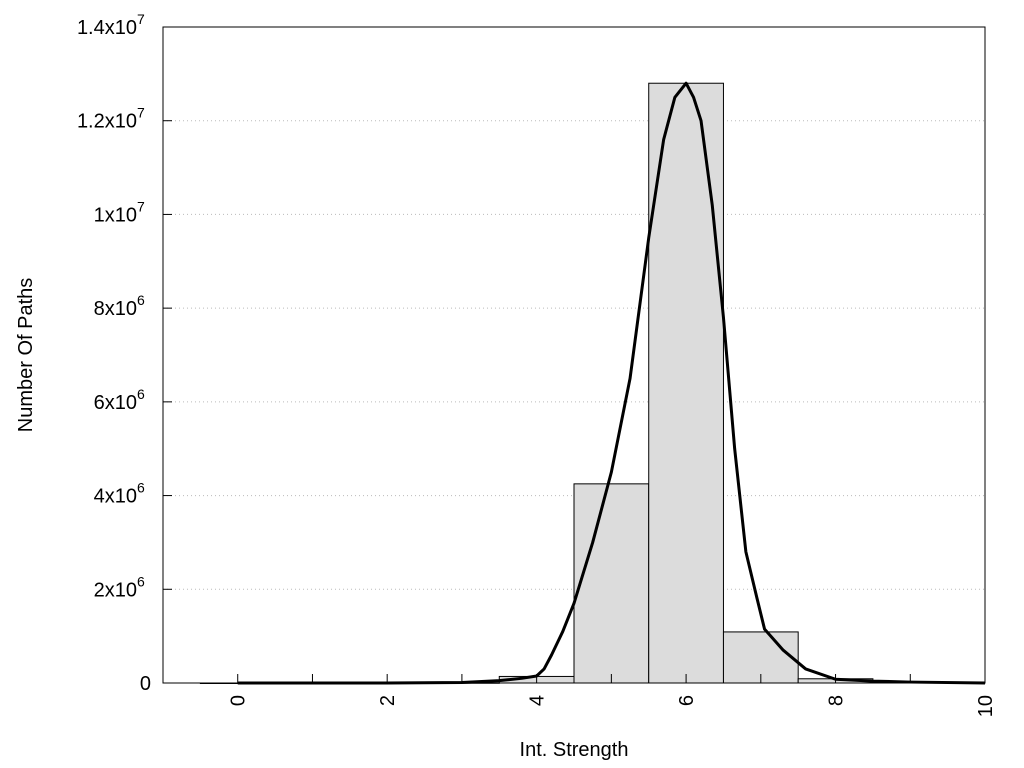 Image resolution: width=1024 pixels, height=768 pixels. Describe the element at coordinates (837, 700) in the screenshot. I see `x-tick-label: 8` at that location.